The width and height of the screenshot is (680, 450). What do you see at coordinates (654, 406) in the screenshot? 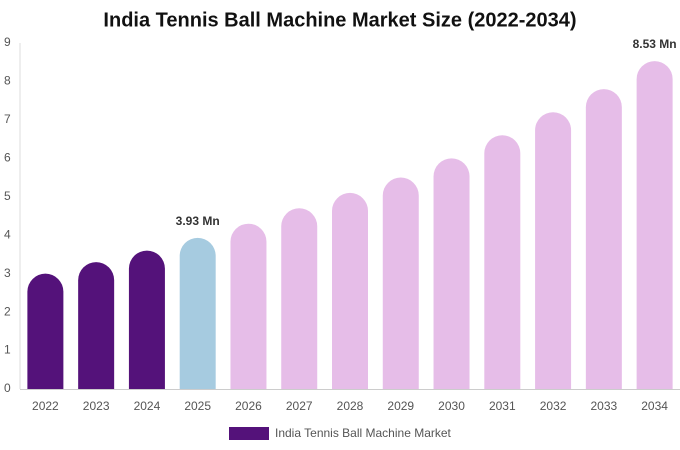
I see `x-tick-label: 2034` at bounding box center [654, 406].